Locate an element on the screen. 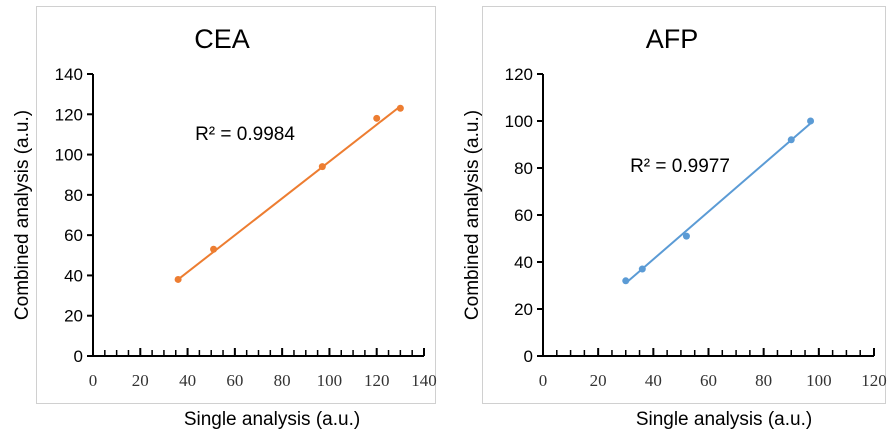 The height and width of the screenshot is (433, 890). afp-x-tick-label: 100 is located at coordinates (819, 380).